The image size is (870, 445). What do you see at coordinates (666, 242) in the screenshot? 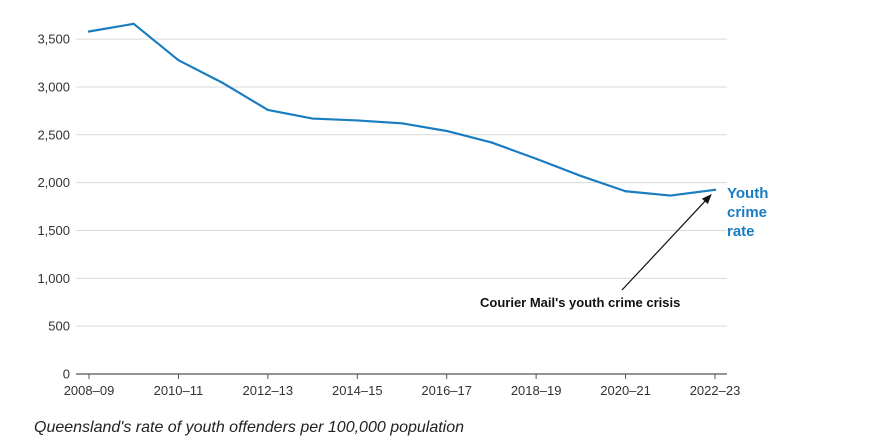
I see `annotation-arrow` at bounding box center [666, 242].